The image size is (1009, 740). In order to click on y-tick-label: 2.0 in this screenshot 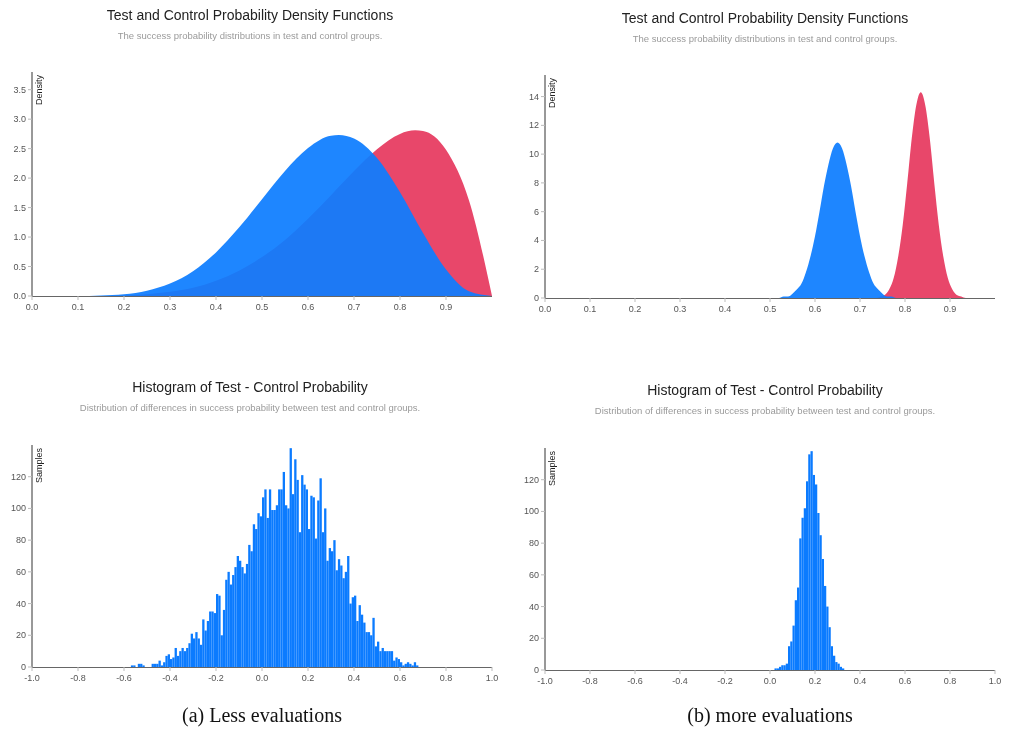, I will do `click(19, 178)`.